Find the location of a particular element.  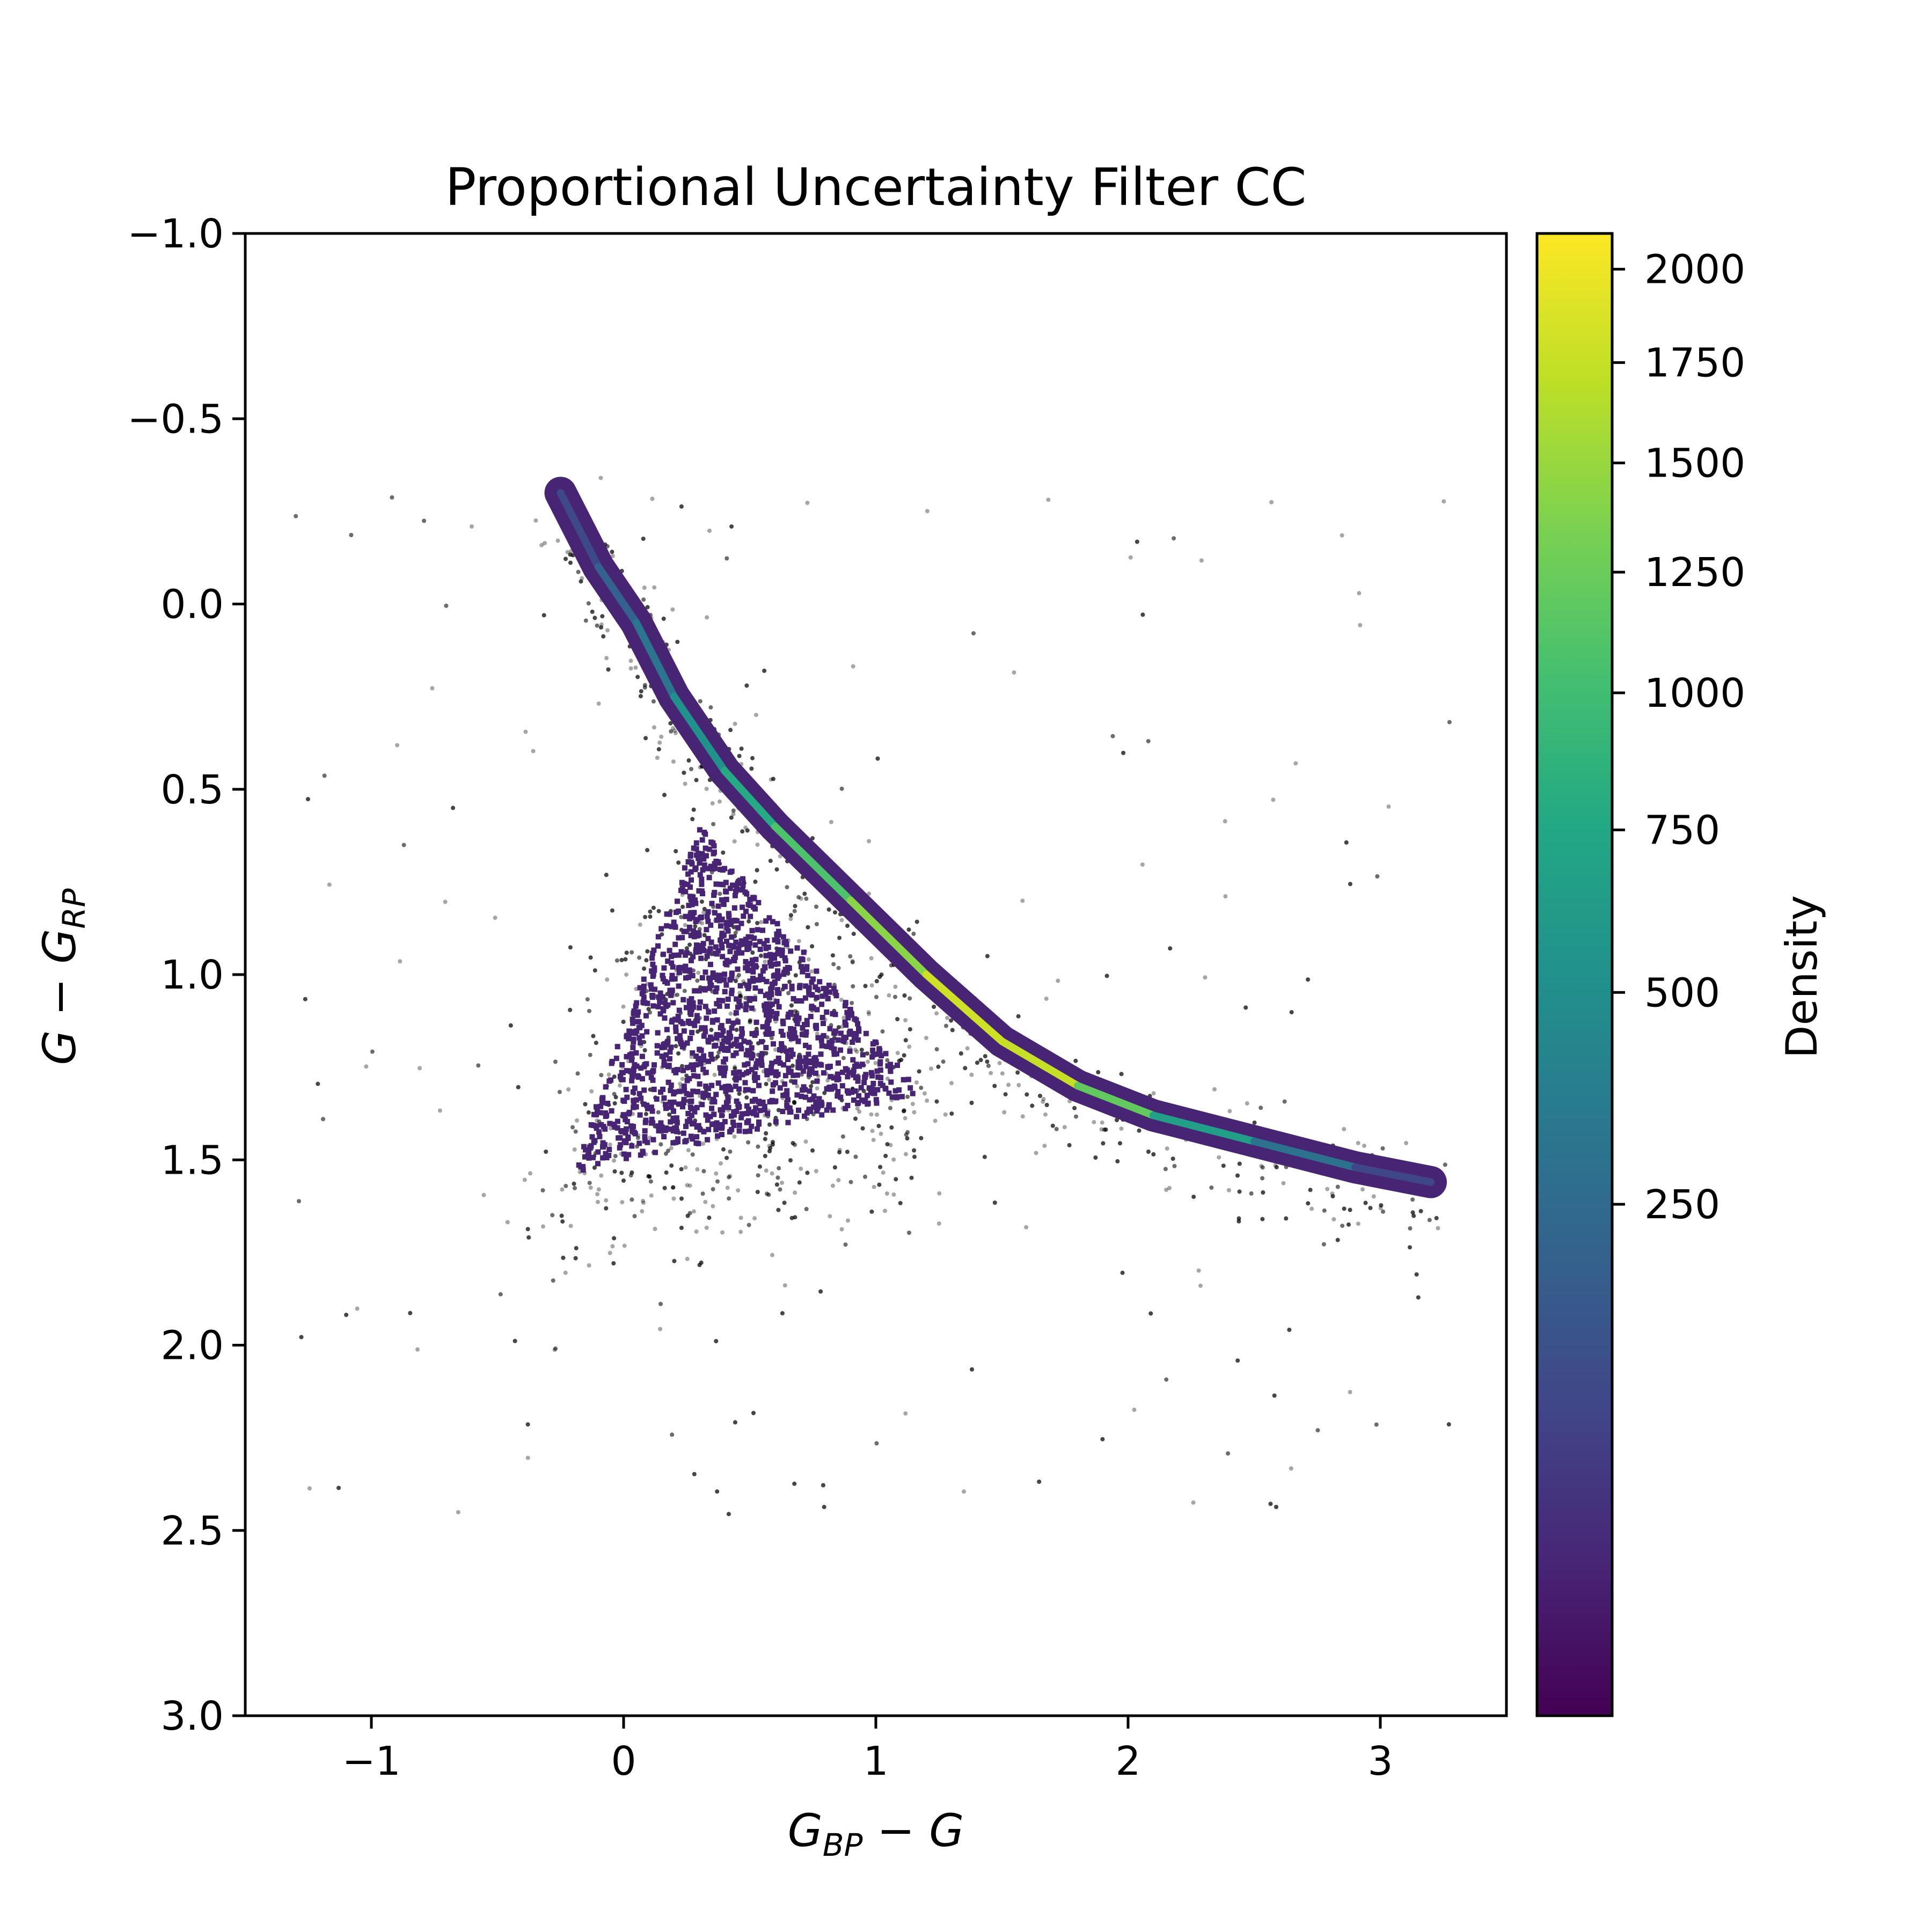

colorbar-tick-label: 500 is located at coordinates (1682, 993).